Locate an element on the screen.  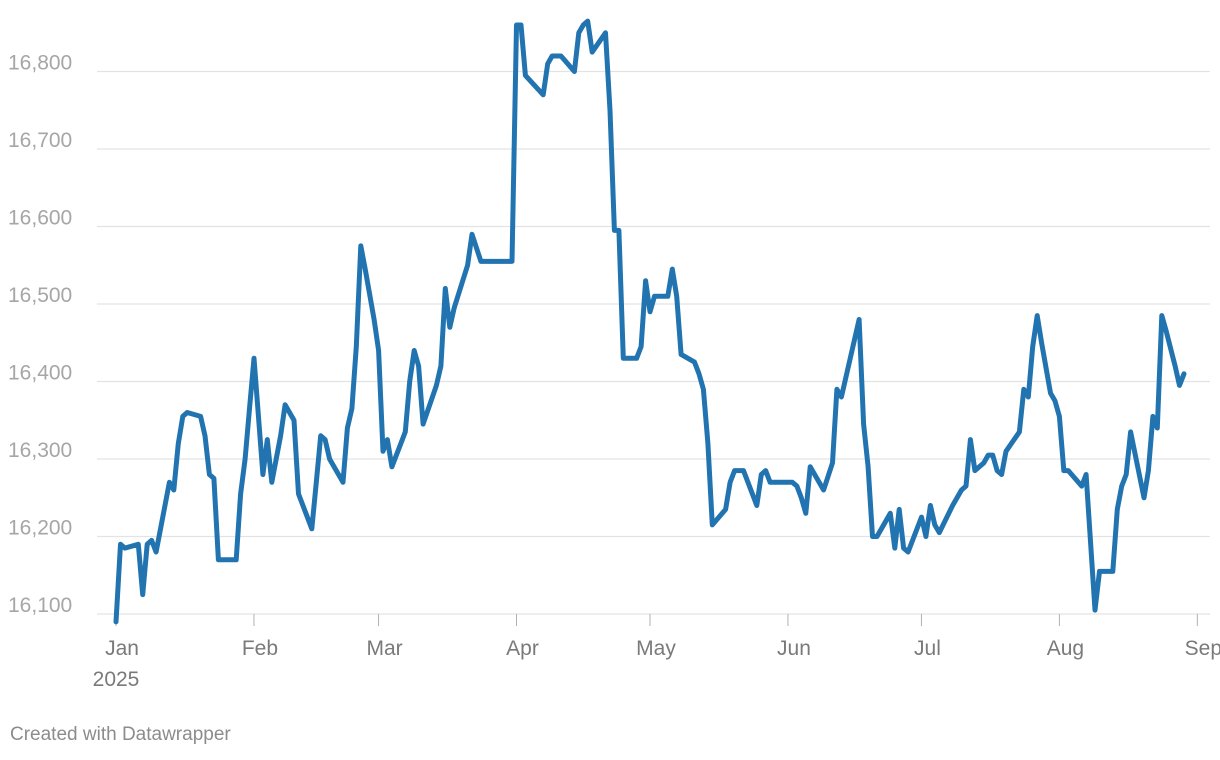
x-tick-label: May is located at coordinates (656, 648).